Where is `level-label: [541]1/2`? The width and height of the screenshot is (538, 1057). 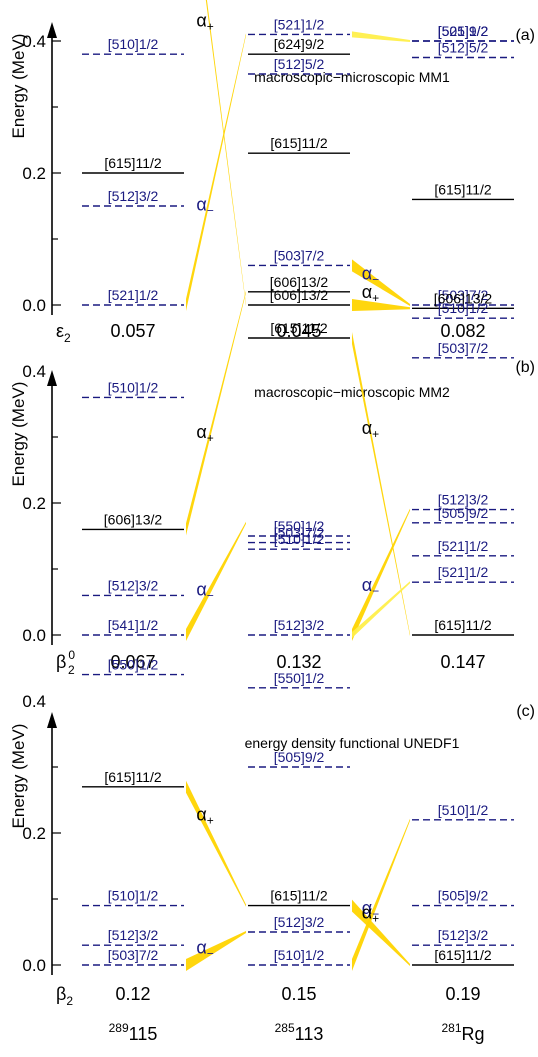
level-label: [541]1/2 is located at coordinates (133, 625).